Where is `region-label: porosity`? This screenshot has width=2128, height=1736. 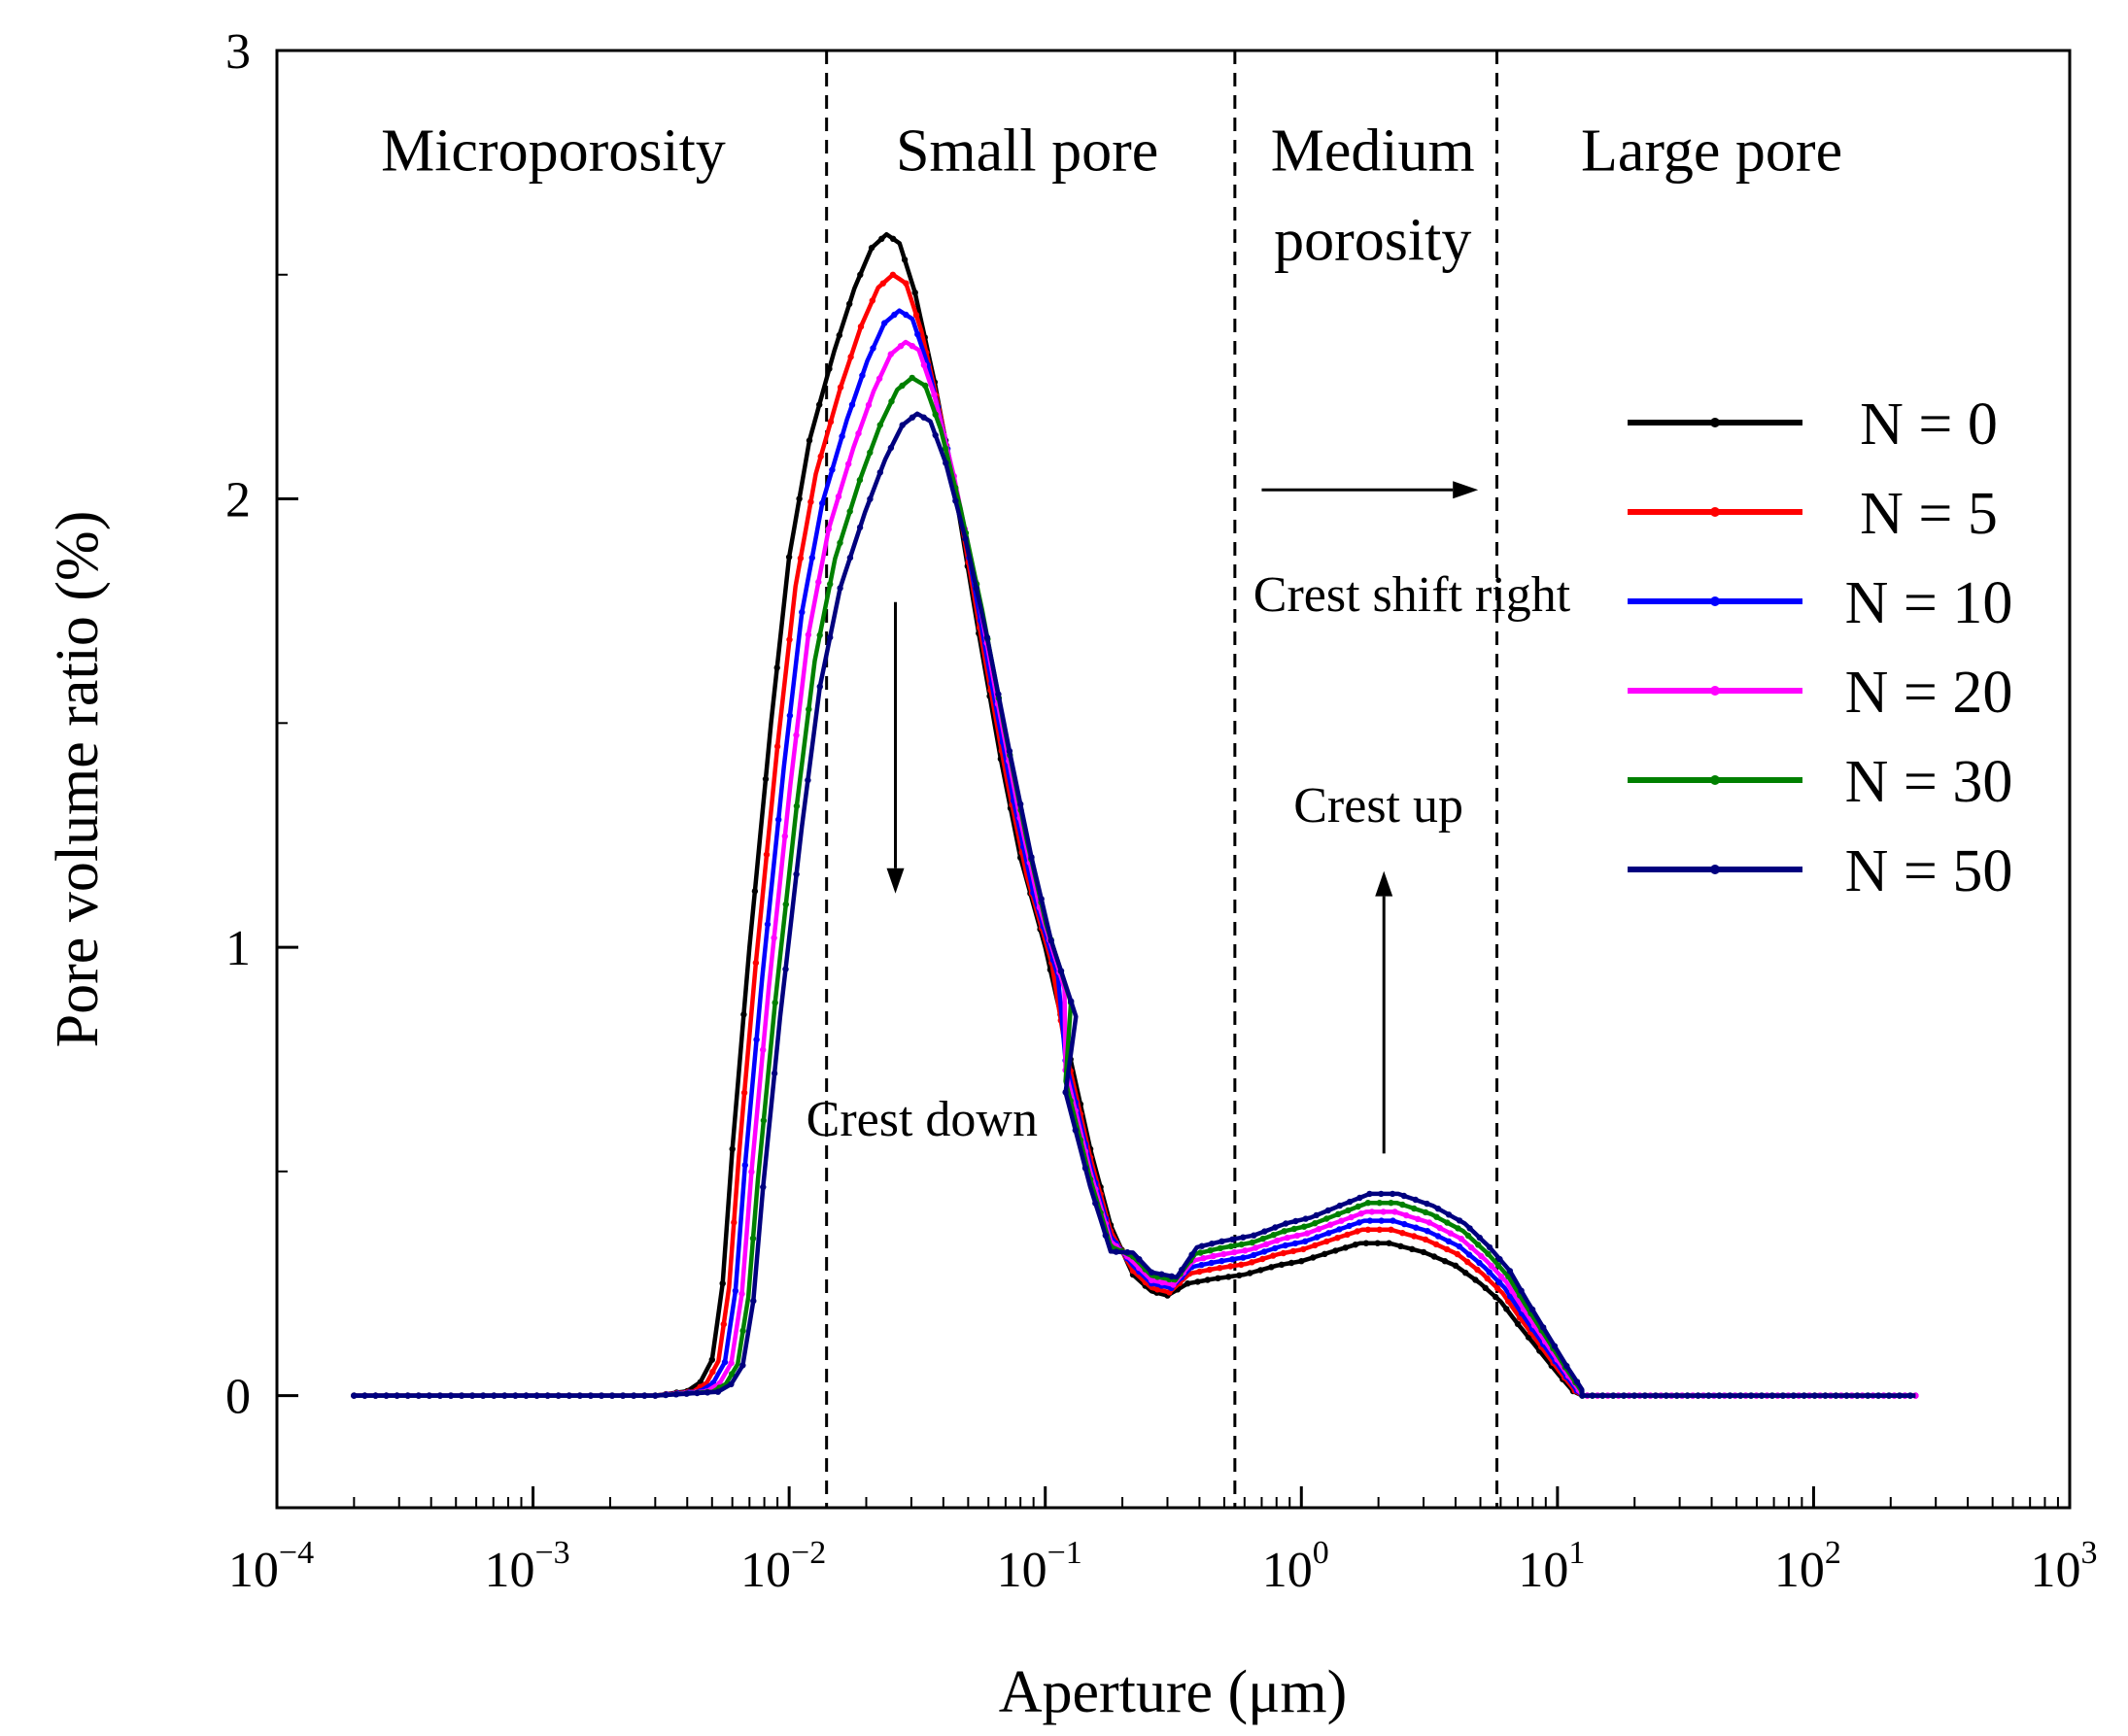 region-label: porosity is located at coordinates (1372, 241).